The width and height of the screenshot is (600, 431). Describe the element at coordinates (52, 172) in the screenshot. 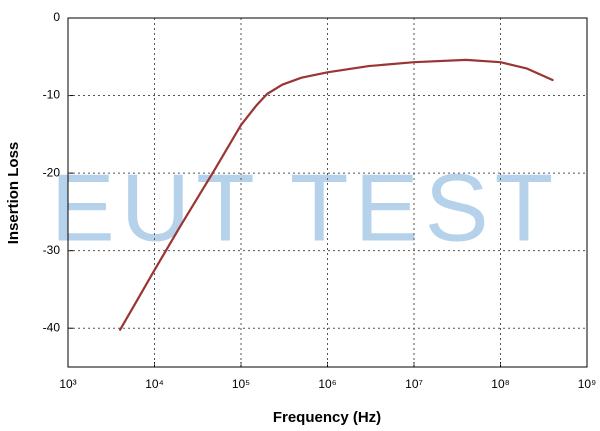

I see `y-tick-label: -20` at that location.